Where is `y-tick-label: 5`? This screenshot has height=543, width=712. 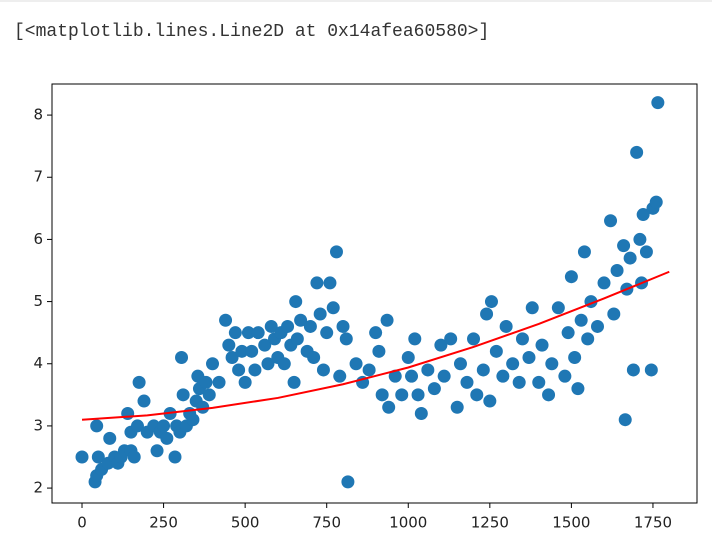 y-tick-label: 5 is located at coordinates (38, 301).